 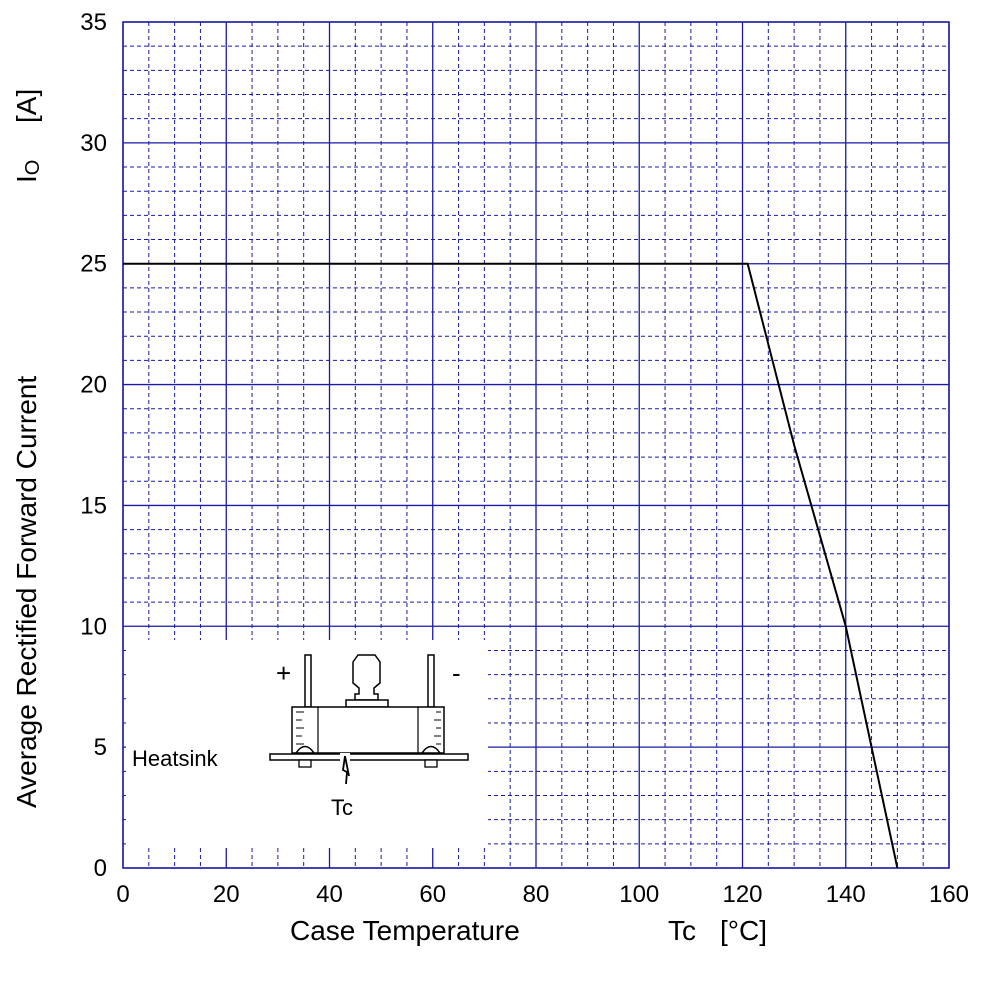 I want to click on y-tick-label: 15, so click(x=93, y=505).